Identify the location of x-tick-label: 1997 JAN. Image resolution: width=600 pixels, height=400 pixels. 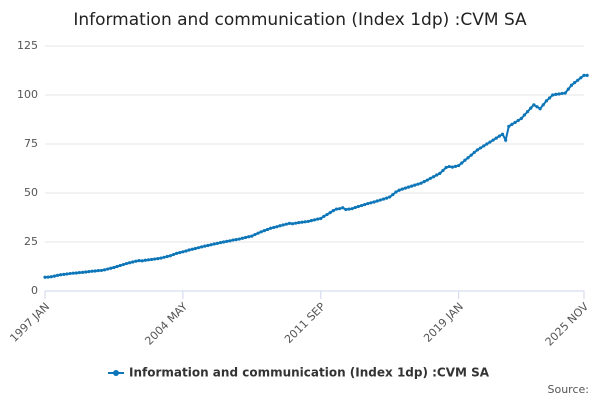
(29, 322).